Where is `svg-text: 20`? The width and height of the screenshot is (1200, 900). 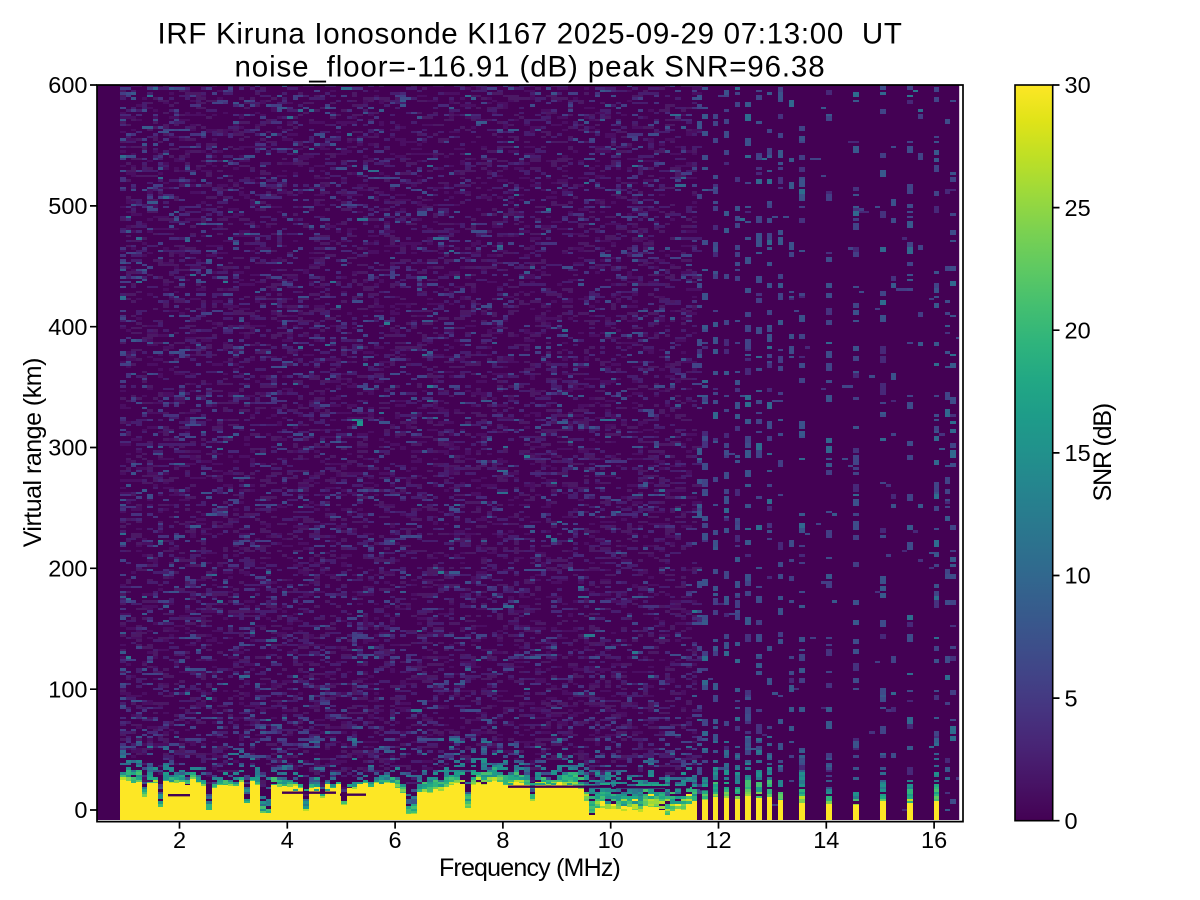
svg-text: 20 is located at coordinates (1078, 330).